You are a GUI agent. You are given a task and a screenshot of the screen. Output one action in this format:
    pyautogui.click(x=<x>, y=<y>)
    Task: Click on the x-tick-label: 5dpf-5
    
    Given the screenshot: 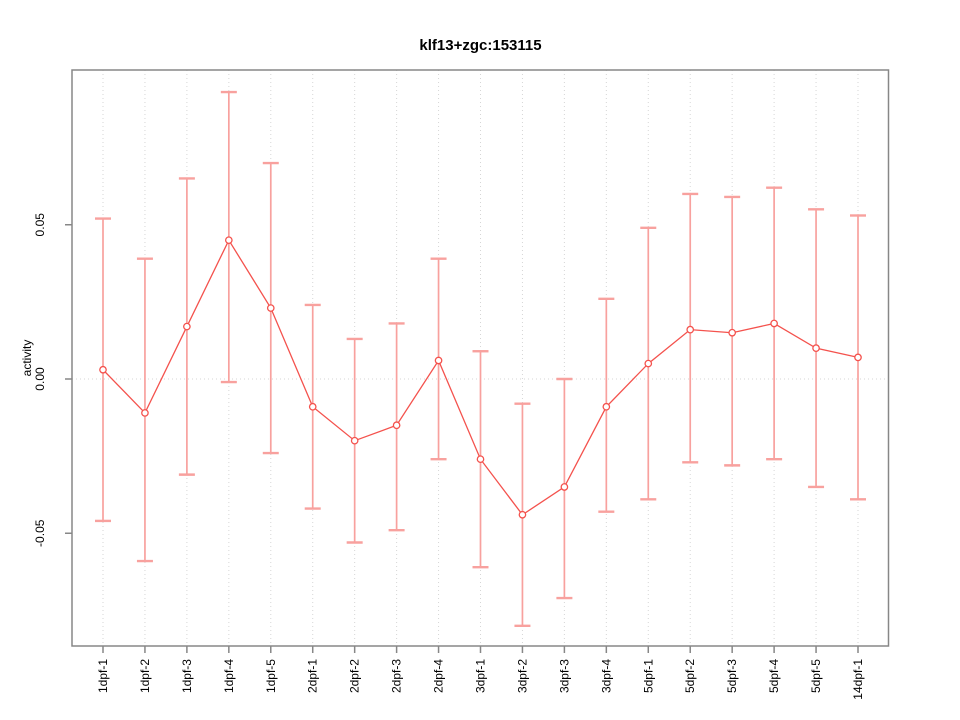 What is the action you would take?
    pyautogui.click(x=816, y=676)
    